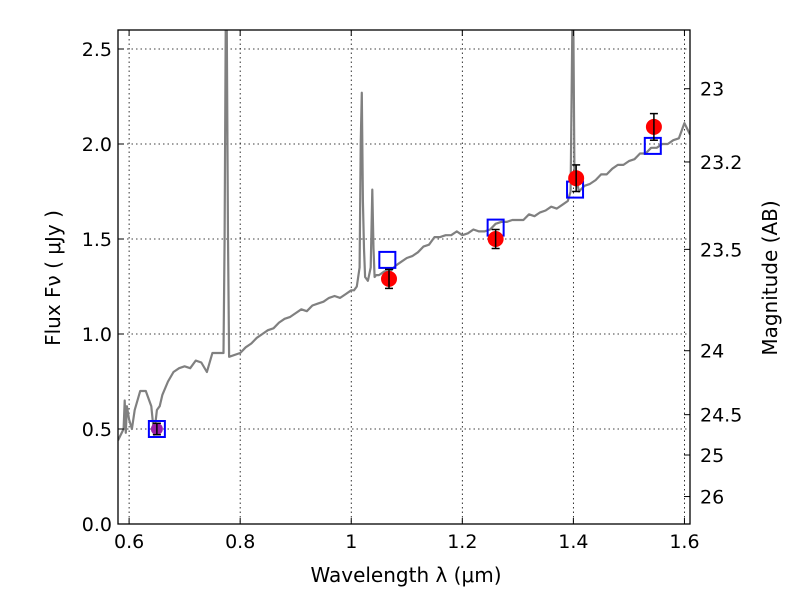 The image size is (800, 600). Describe the element at coordinates (97, 145) in the screenshot. I see `y-tick-label: 2.0` at that location.